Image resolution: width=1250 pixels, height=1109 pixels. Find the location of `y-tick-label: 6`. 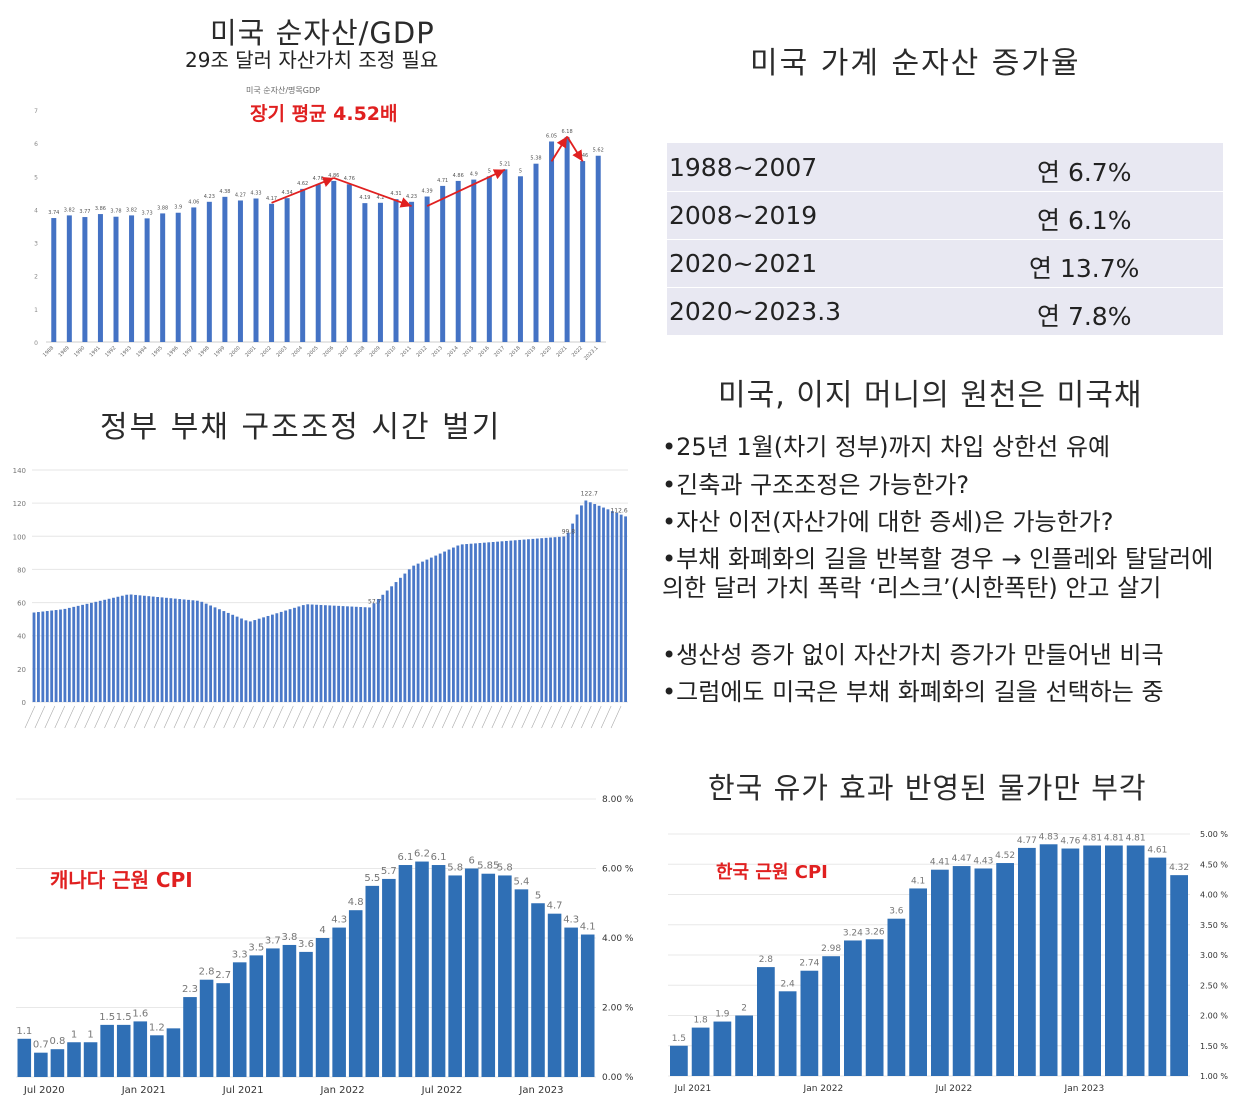

y-tick-label: 6 is located at coordinates (36, 144).